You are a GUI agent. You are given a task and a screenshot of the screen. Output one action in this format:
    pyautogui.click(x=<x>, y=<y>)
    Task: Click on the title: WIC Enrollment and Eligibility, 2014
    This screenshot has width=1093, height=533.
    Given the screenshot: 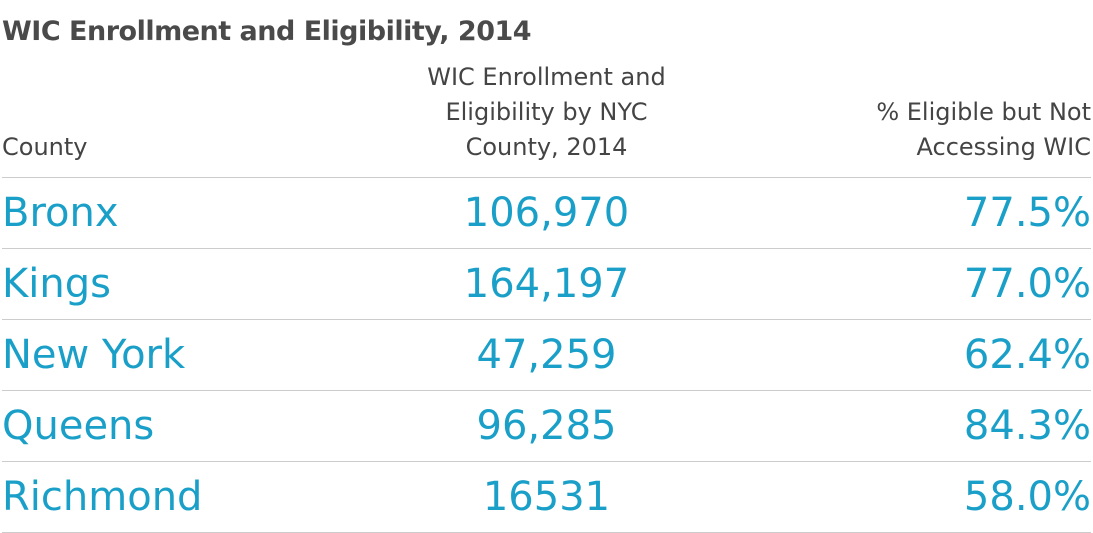 What is the action you would take?
    pyautogui.click(x=267, y=31)
    